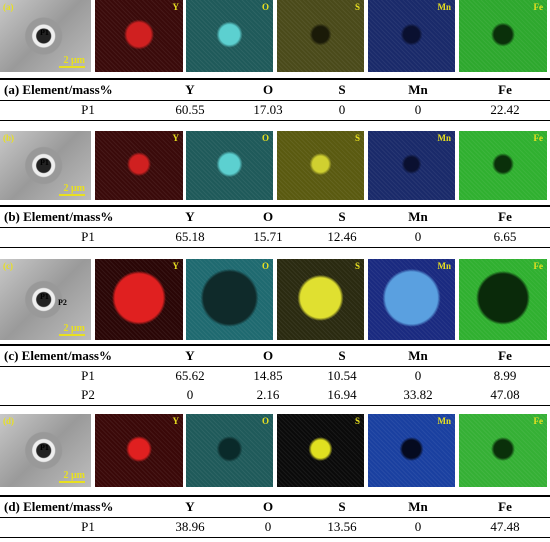  Describe the element at coordinates (190, 236) in the screenshot. I see `table-cell: 65.18` at that location.